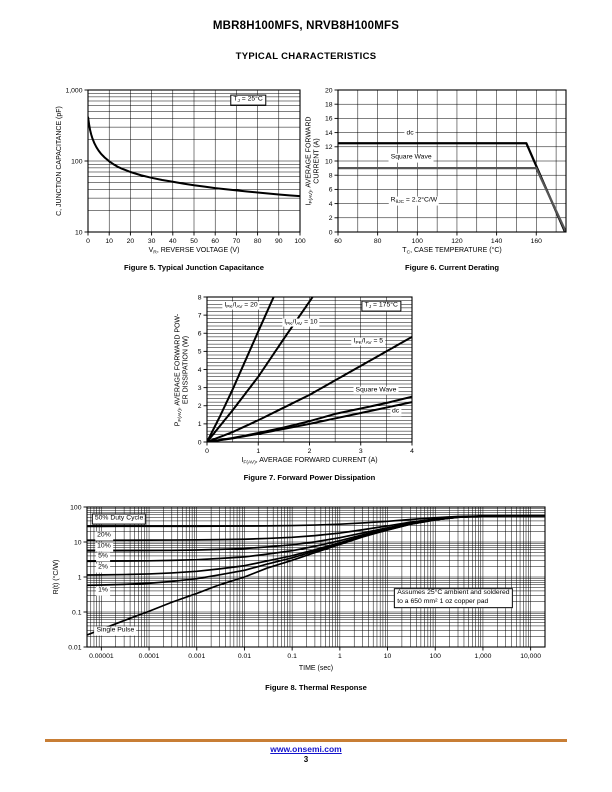  What do you see at coordinates (194, 241) in the screenshot?
I see `svg-text: 50` at bounding box center [194, 241].